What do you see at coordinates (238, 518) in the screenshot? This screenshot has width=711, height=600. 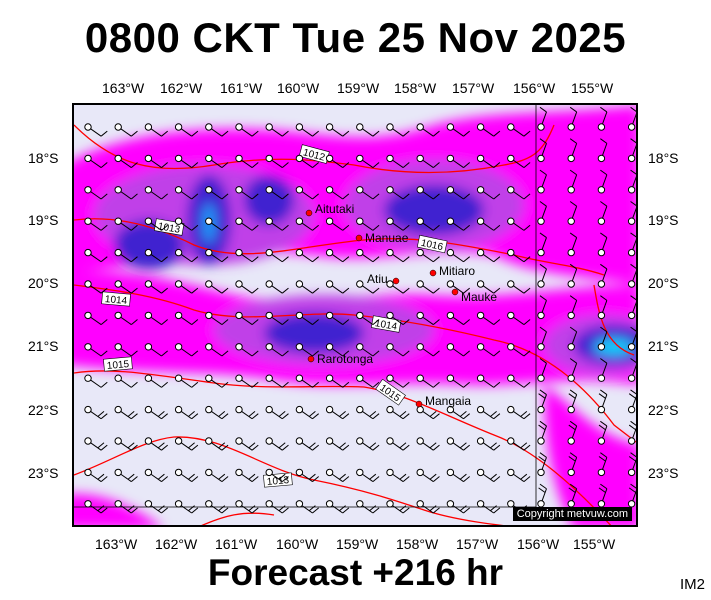 I see `isobar-1016b` at bounding box center [238, 518].